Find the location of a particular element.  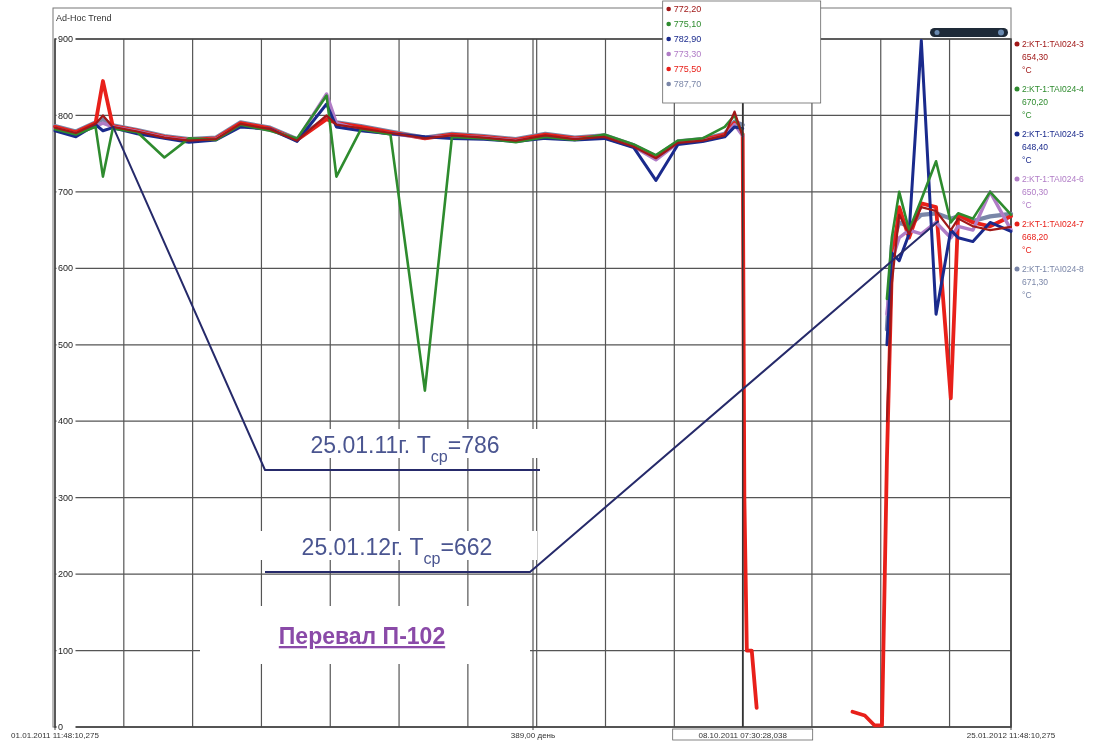

ref-line-label: 08.10.2011 07:30:28,038 is located at coordinates (743, 735).